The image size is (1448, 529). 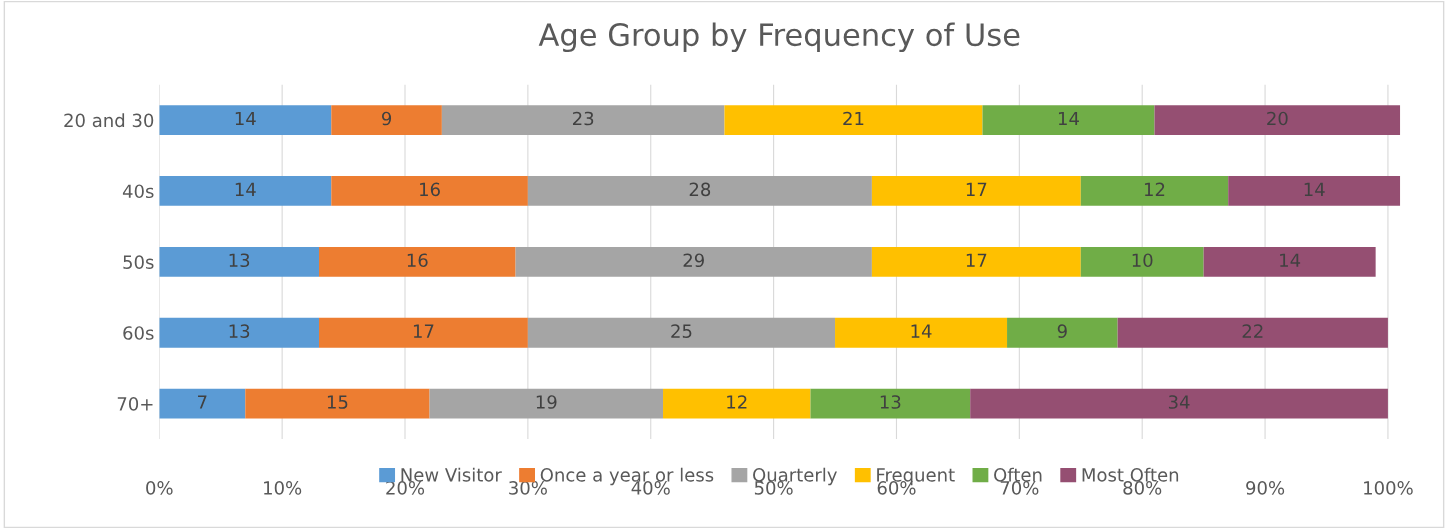 I want to click on x-tick-label: 100%, so click(x=1388, y=488).